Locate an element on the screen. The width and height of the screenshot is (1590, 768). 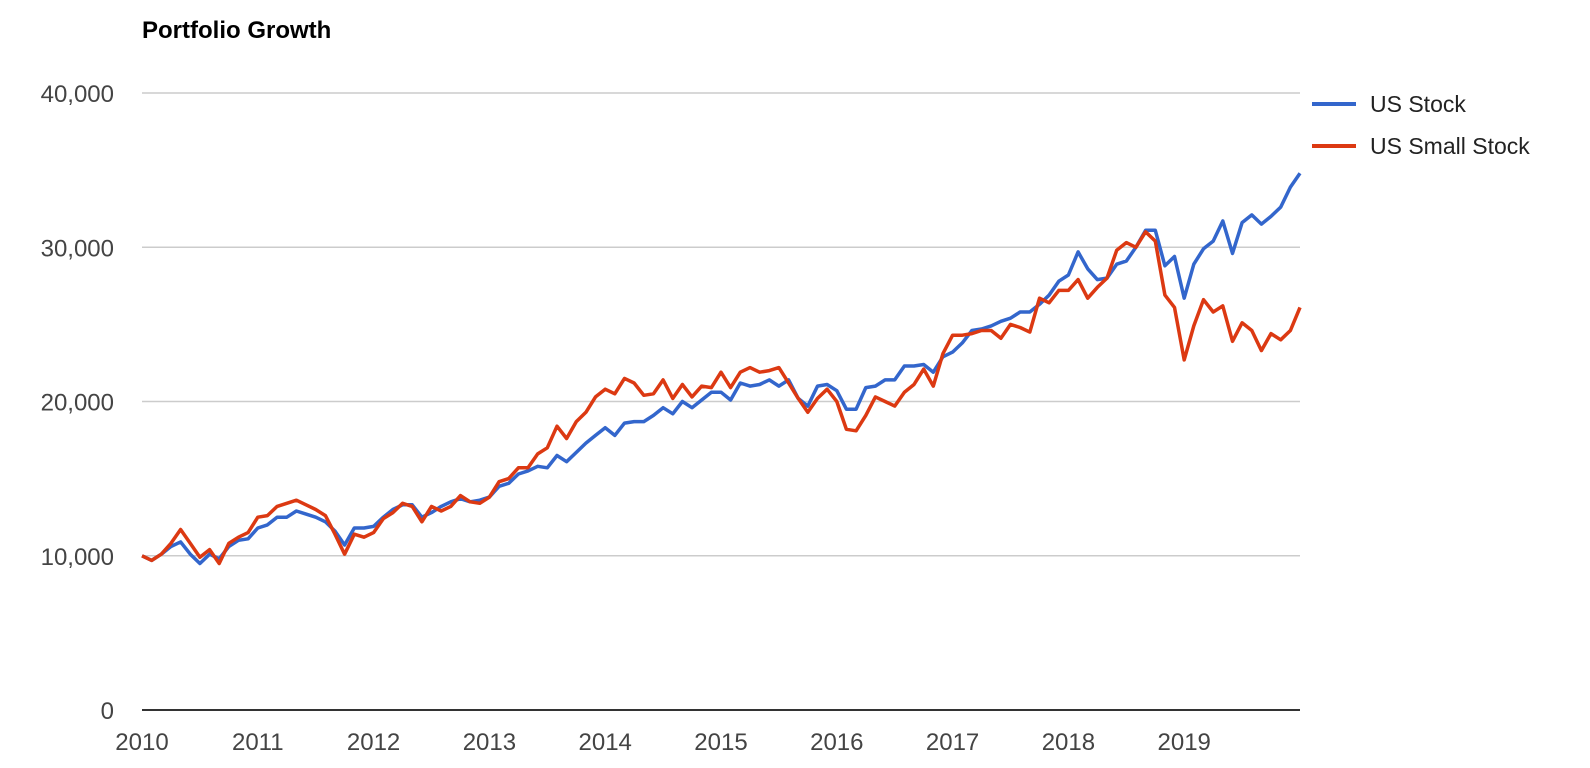
legend-item: US Stock is located at coordinates (1389, 104).